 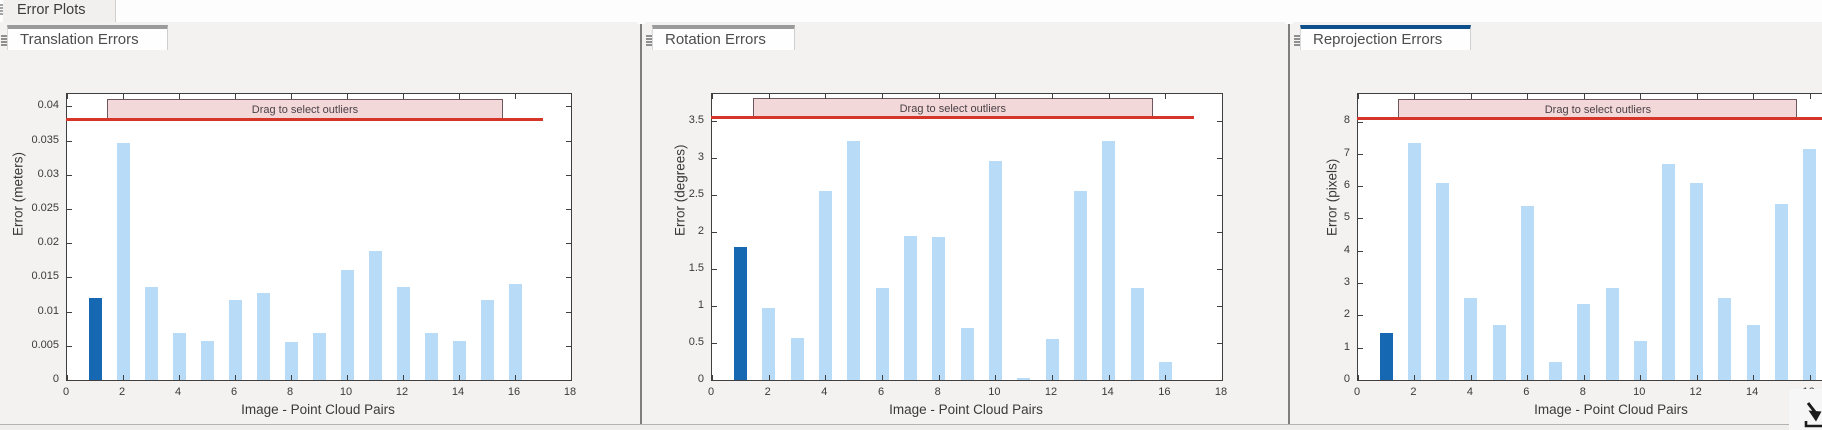 I want to click on x-tick-label: 0, so click(x=66, y=392).